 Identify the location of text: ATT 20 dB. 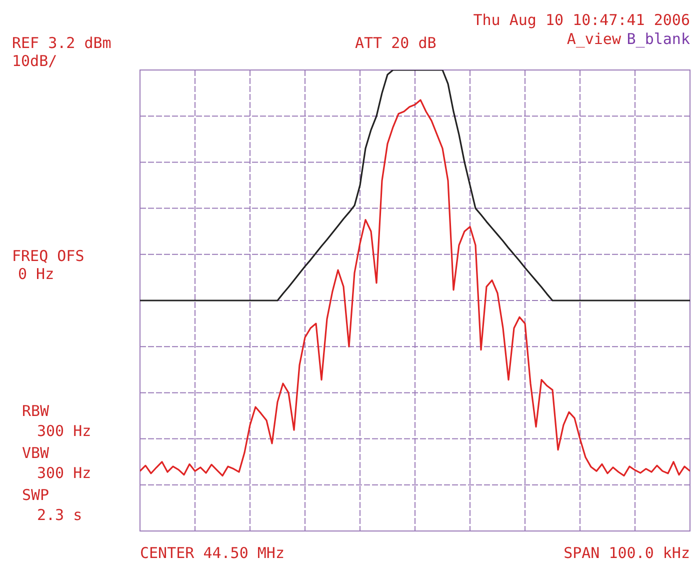
(395, 43).